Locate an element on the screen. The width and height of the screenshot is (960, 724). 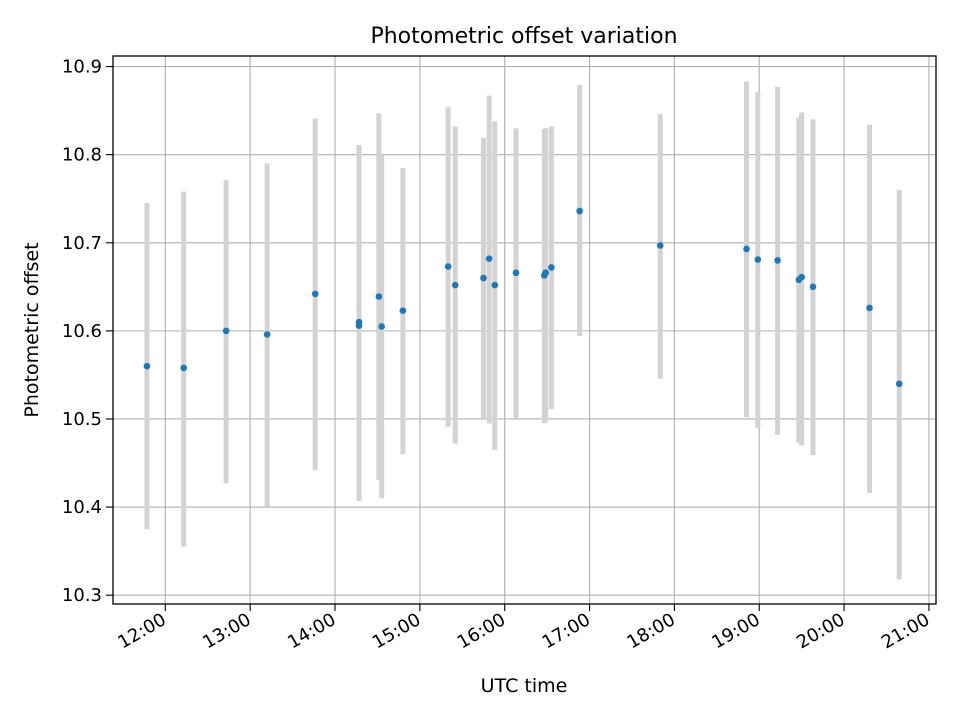
x-tick-label: 12:00 is located at coordinates (141, 631).